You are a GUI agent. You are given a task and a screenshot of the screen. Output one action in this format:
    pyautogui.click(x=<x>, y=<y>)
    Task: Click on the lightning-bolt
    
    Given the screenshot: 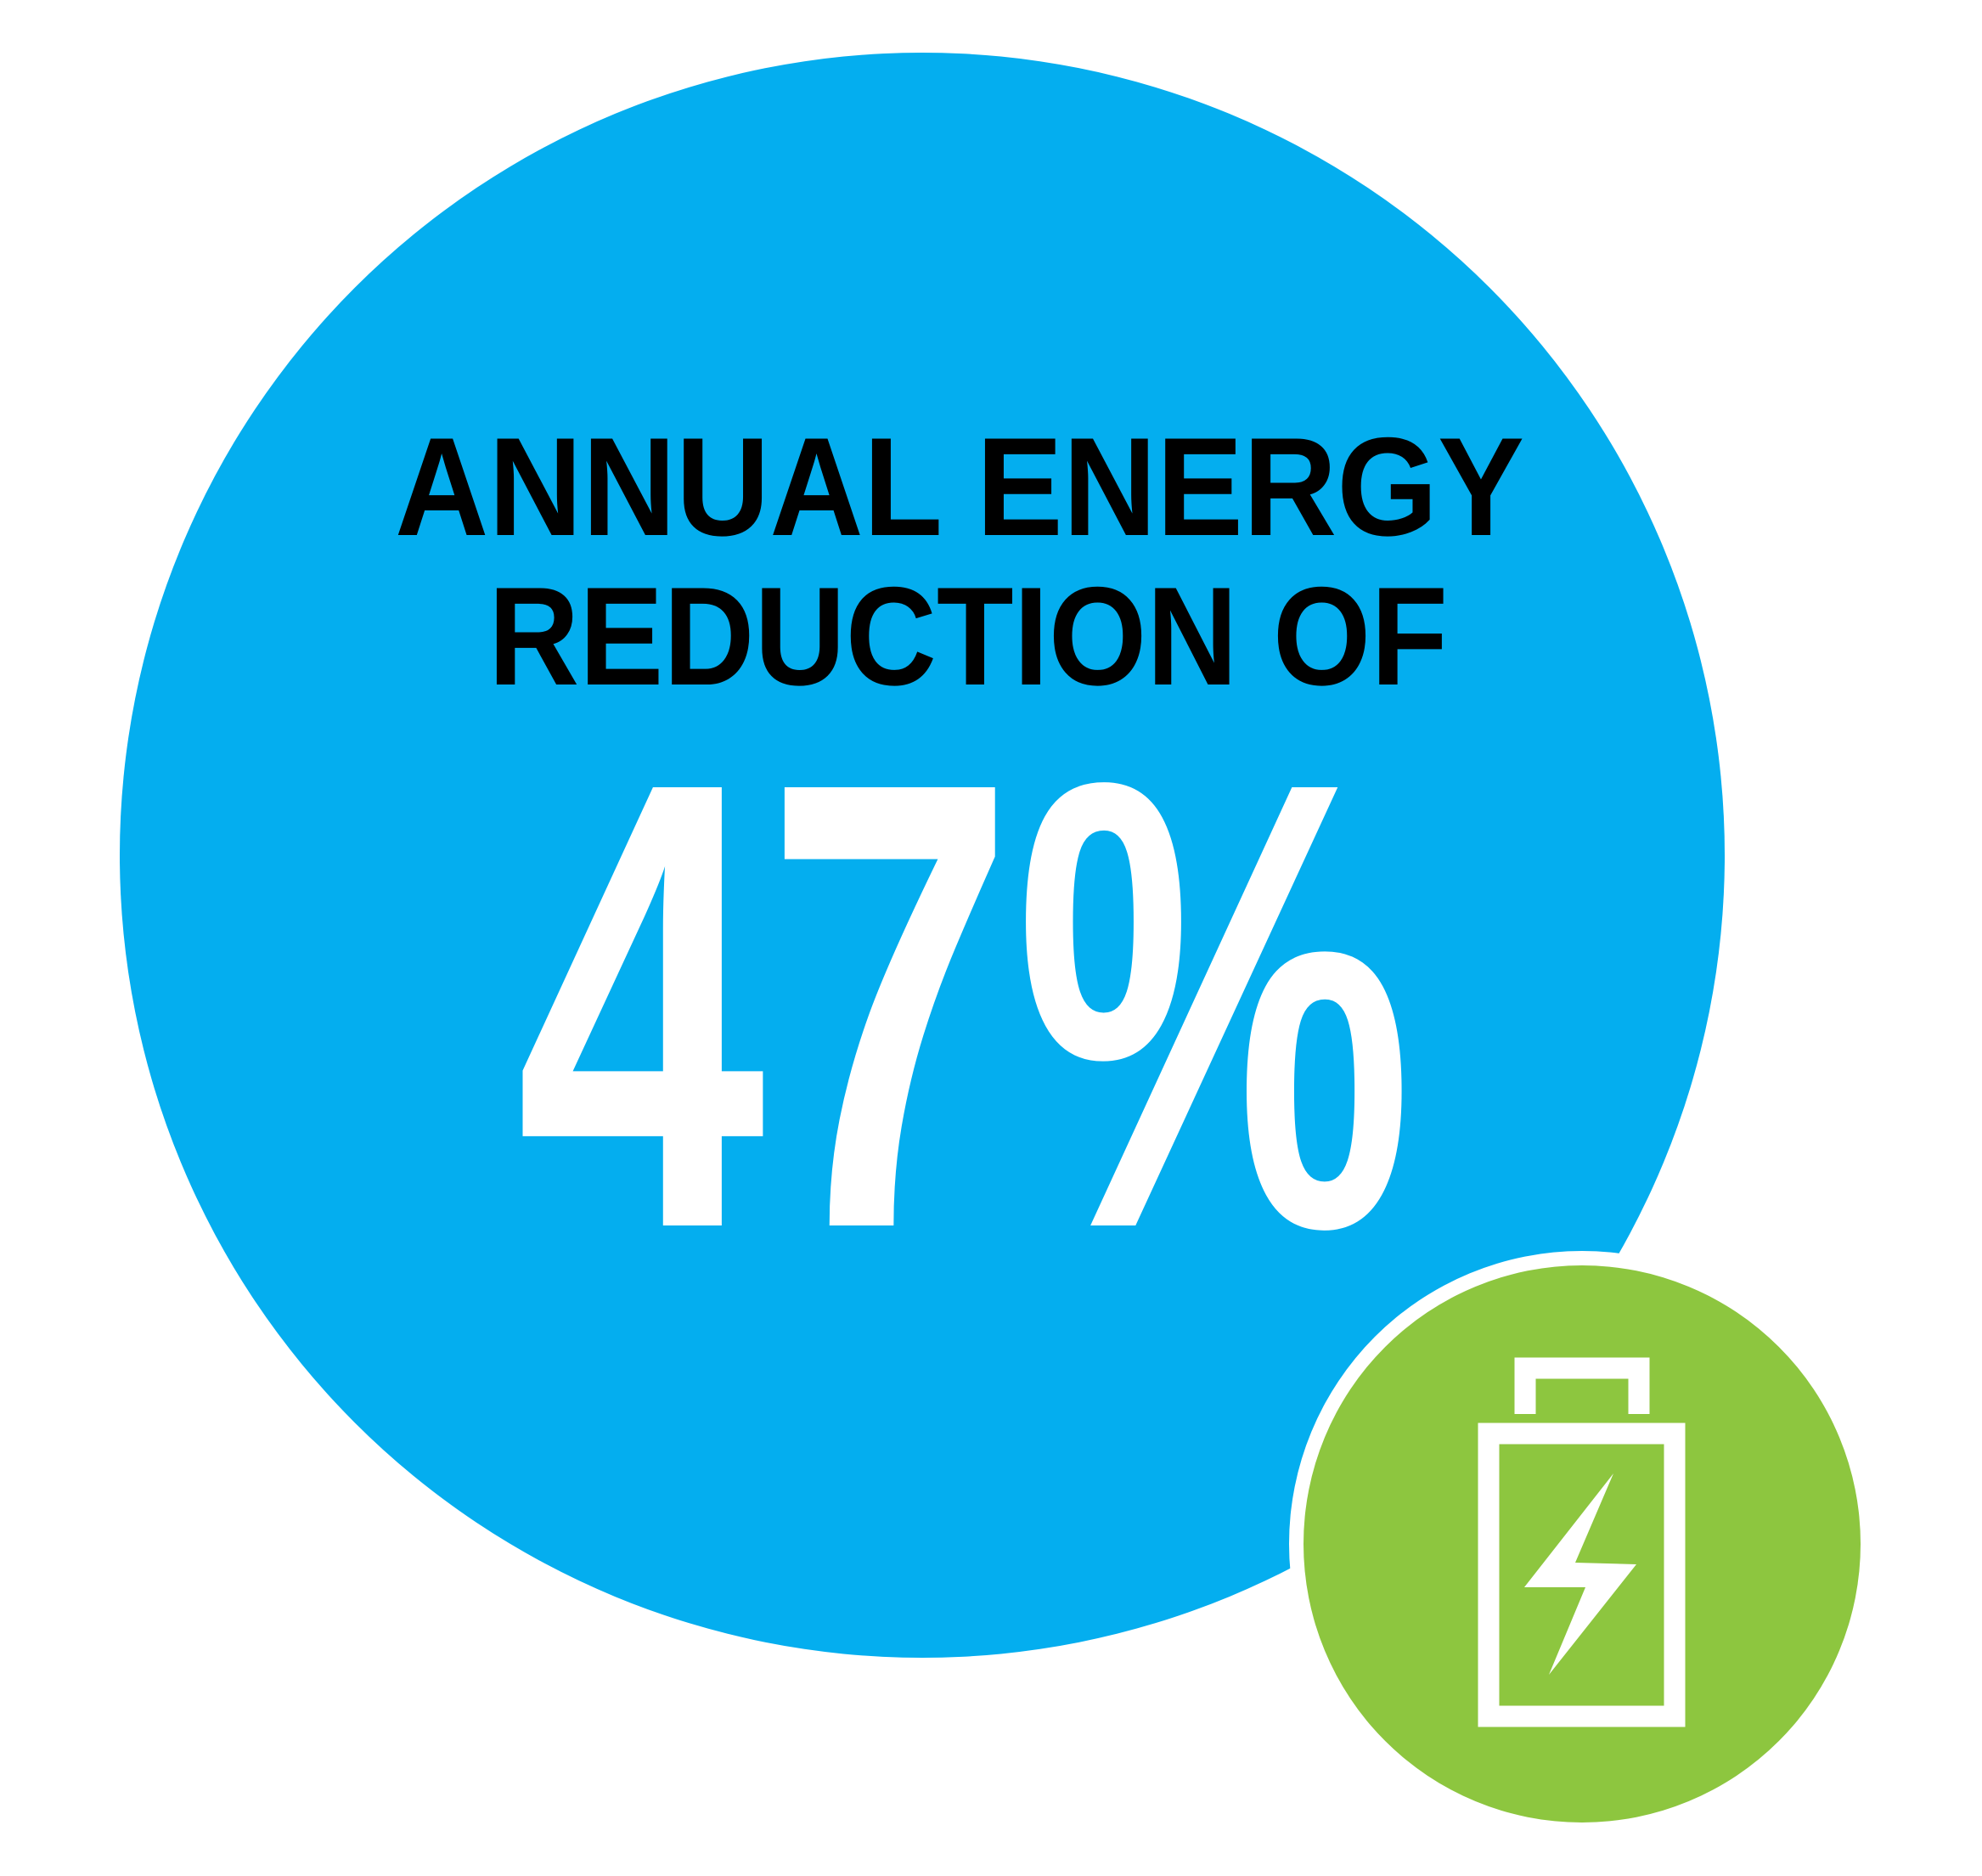 What is the action you would take?
    pyautogui.click(x=1580, y=1574)
    